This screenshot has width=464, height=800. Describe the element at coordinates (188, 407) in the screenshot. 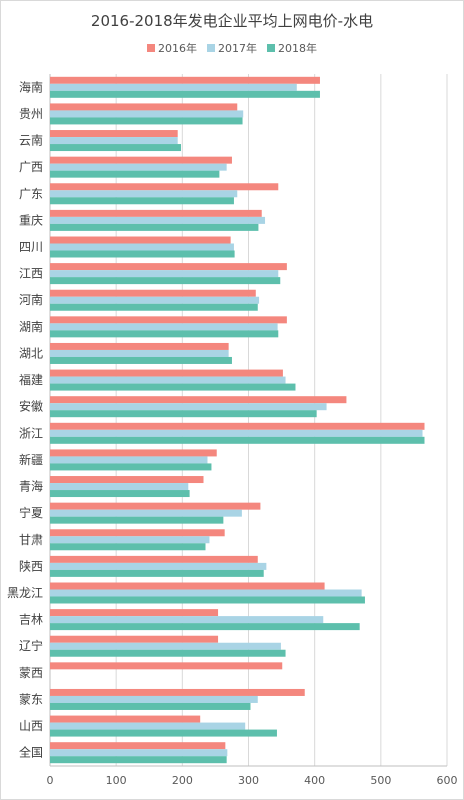

I see `bar-2017年-安徽` at that location.